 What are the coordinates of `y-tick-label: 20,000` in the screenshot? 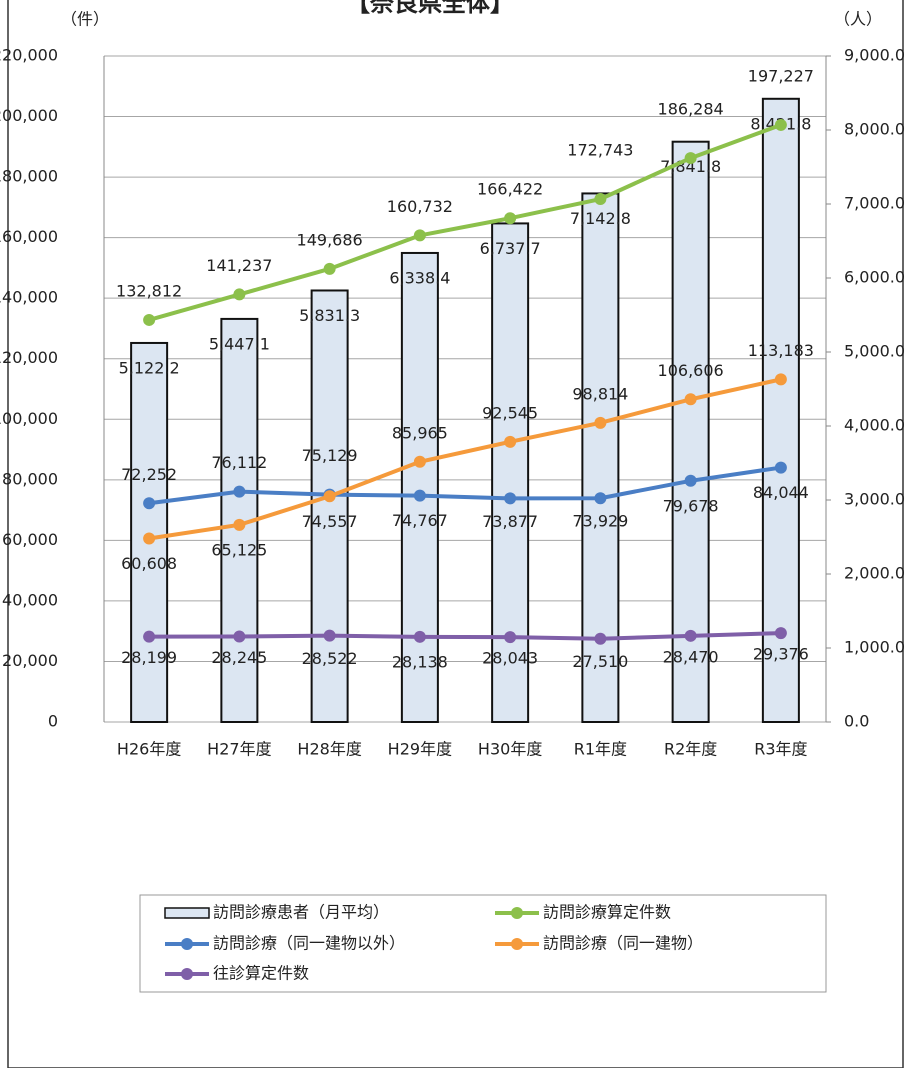 It's located at (30, 660).